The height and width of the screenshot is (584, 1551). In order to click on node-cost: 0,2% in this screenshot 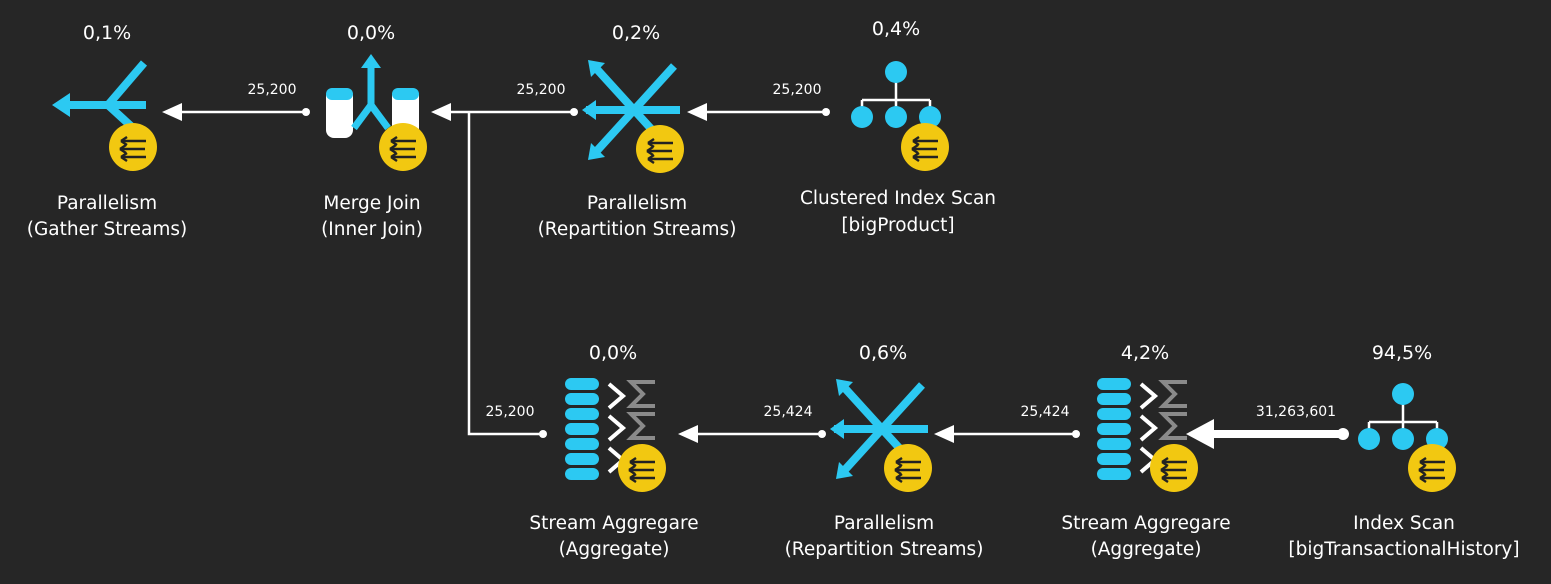, I will do `click(636, 33)`.